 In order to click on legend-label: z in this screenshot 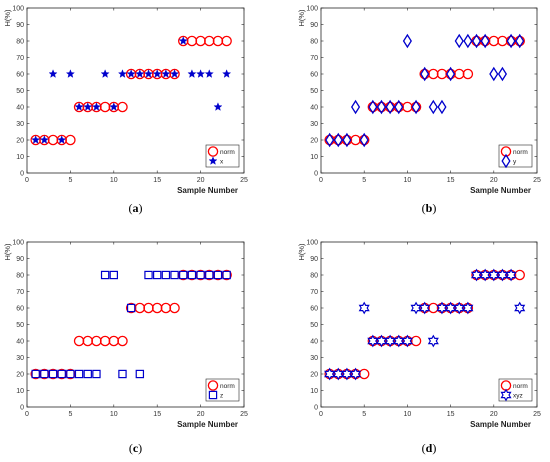, I will do `click(221, 395)`.